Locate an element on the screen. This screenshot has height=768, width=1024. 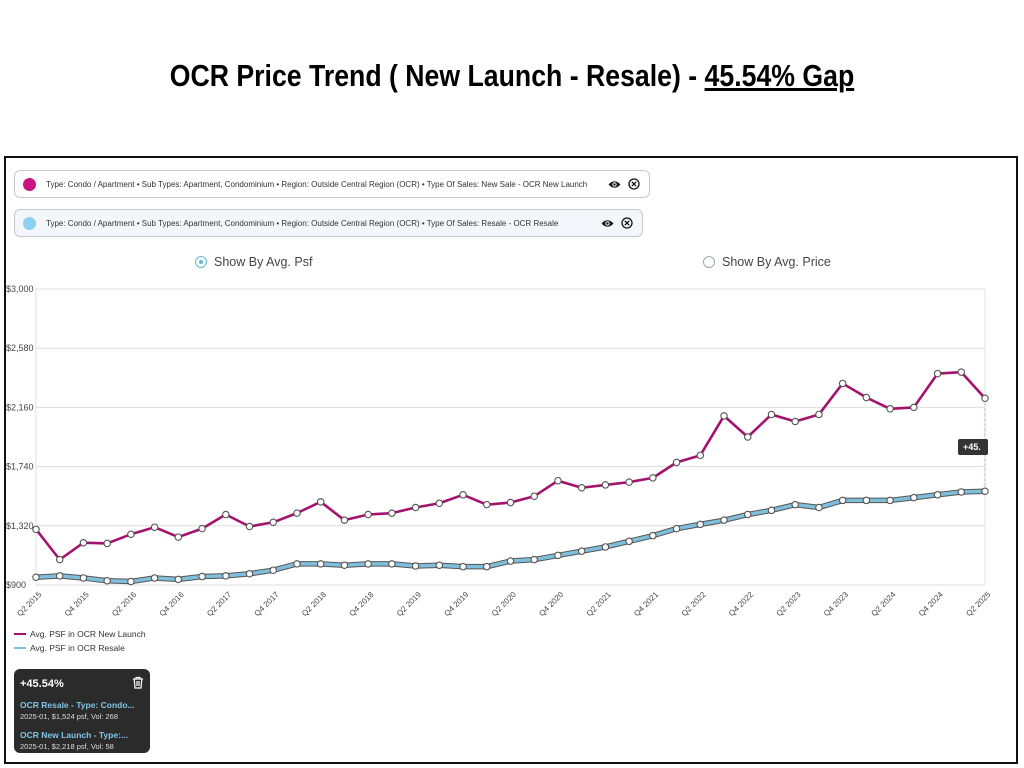
x-tick-label: Q2 2023 is located at coordinates (789, 604).